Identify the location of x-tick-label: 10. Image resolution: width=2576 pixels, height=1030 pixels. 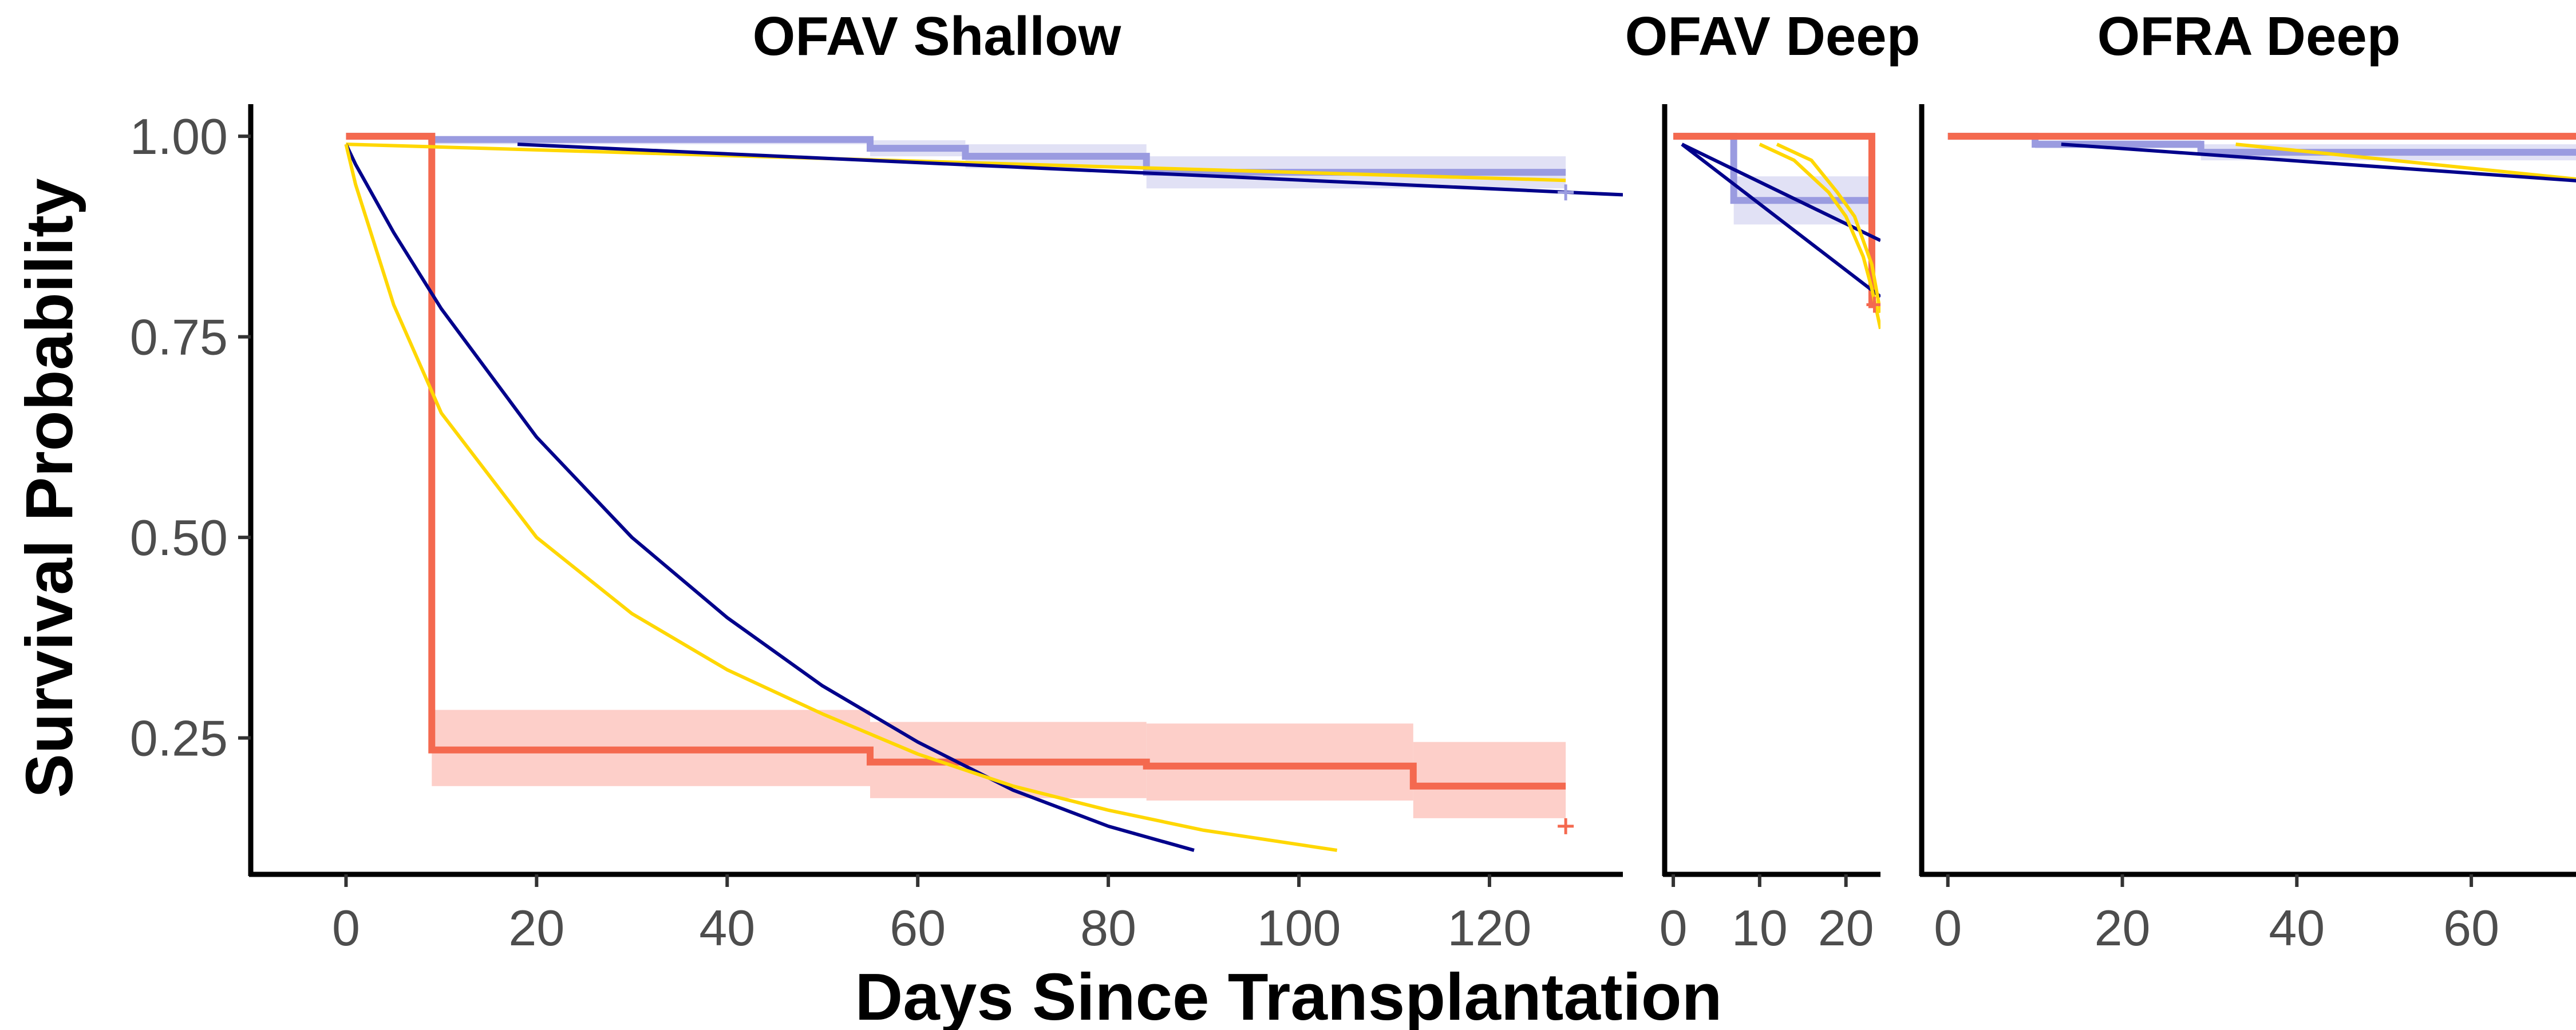
(1760, 928).